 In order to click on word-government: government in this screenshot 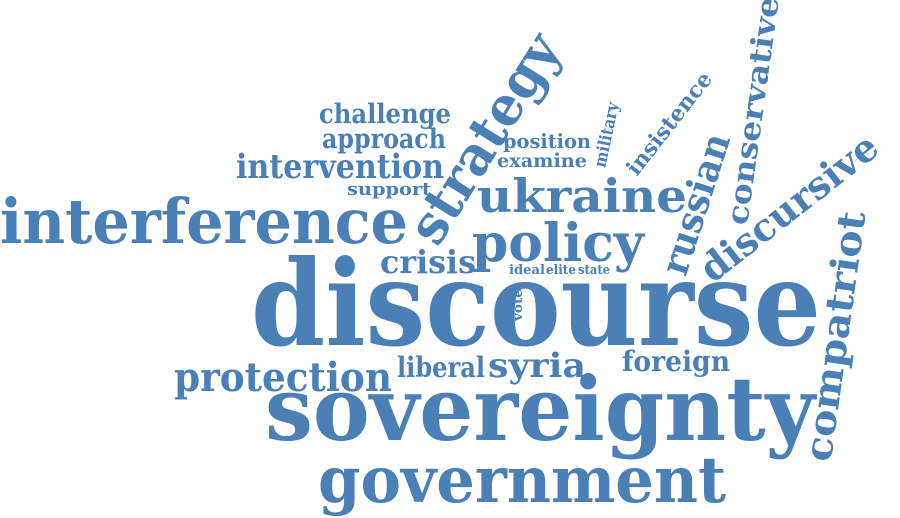, I will do `click(522, 480)`.